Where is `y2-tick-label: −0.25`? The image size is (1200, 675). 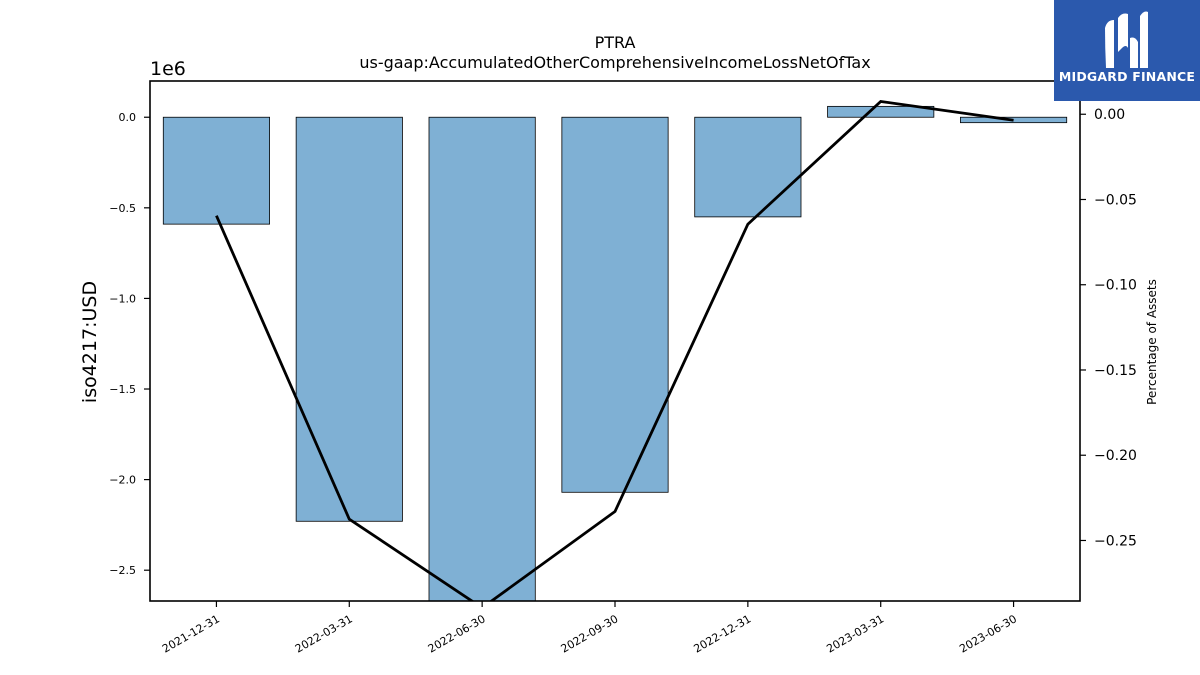 y2-tick-label: −0.25 is located at coordinates (1115, 541).